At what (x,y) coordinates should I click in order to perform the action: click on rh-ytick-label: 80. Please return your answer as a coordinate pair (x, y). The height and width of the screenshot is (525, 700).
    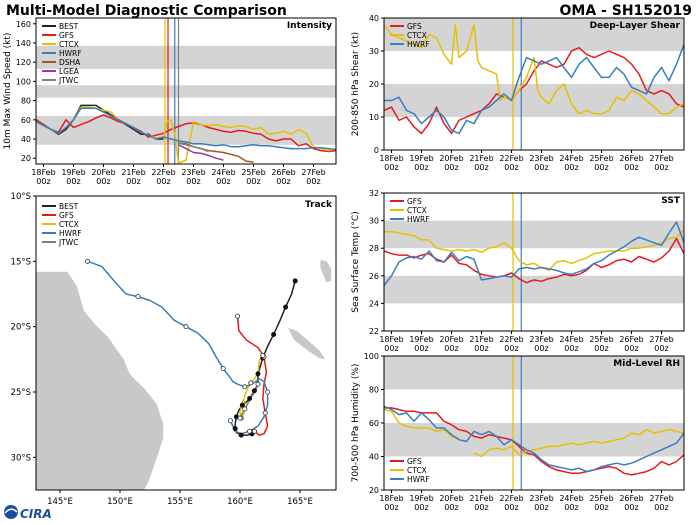
    Looking at the image, I should click on (374, 390).